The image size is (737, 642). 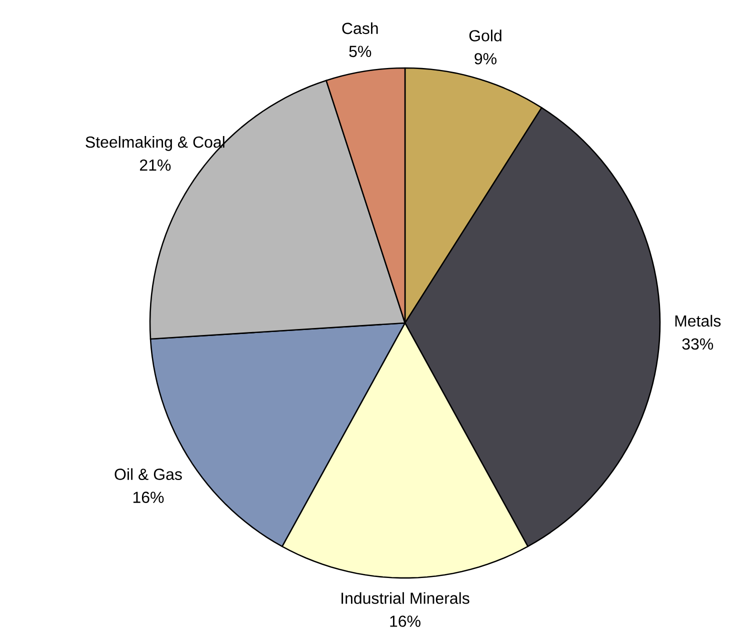 What do you see at coordinates (148, 474) in the screenshot?
I see `slice-label: Oil & Gas` at bounding box center [148, 474].